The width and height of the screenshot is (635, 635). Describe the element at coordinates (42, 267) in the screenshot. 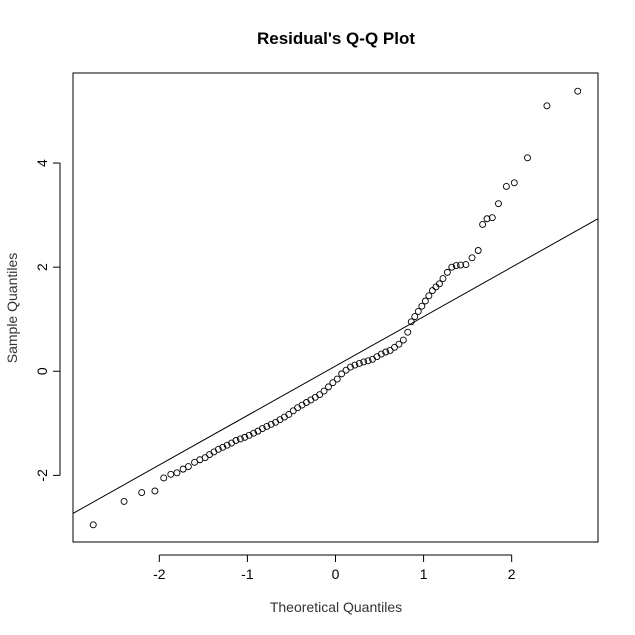

I see `y-tick-label: 2` at that location.